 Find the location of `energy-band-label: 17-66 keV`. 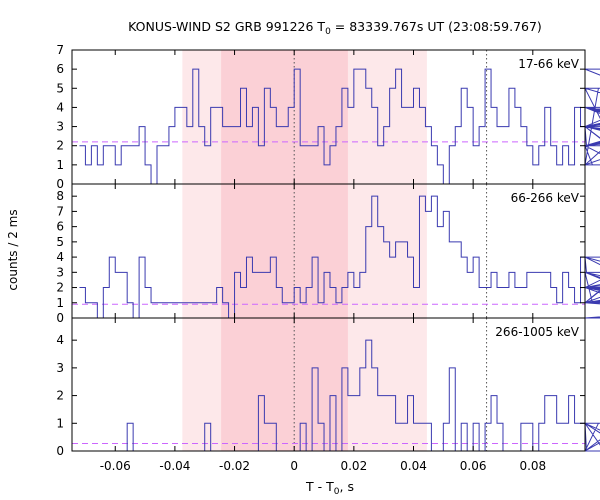

energy-band-label: 17-66 keV is located at coordinates (549, 64).